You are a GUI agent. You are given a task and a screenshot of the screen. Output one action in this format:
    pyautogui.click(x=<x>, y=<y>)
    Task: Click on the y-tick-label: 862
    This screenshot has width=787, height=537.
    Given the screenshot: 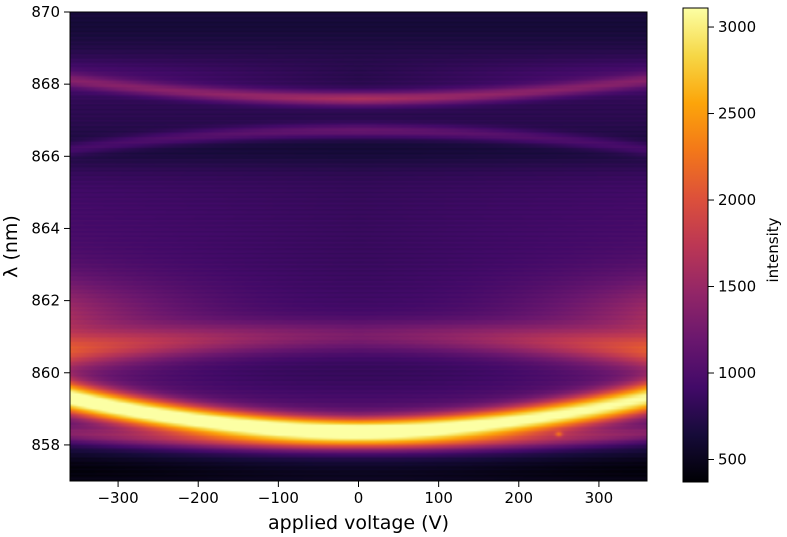 What is the action you would take?
    pyautogui.click(x=45, y=301)
    